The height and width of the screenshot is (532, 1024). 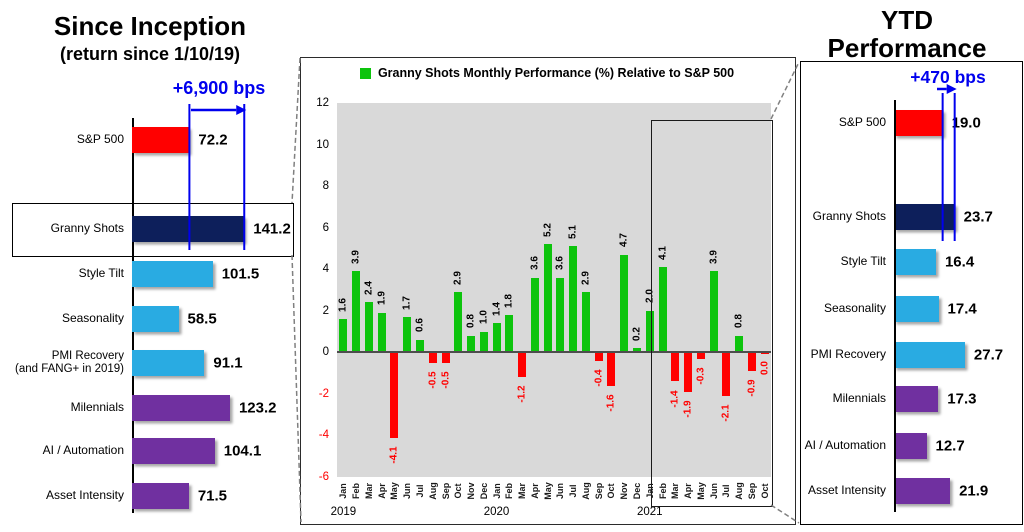 What do you see at coordinates (560, 491) in the screenshot?
I see `month-label: Jun` at bounding box center [560, 491].